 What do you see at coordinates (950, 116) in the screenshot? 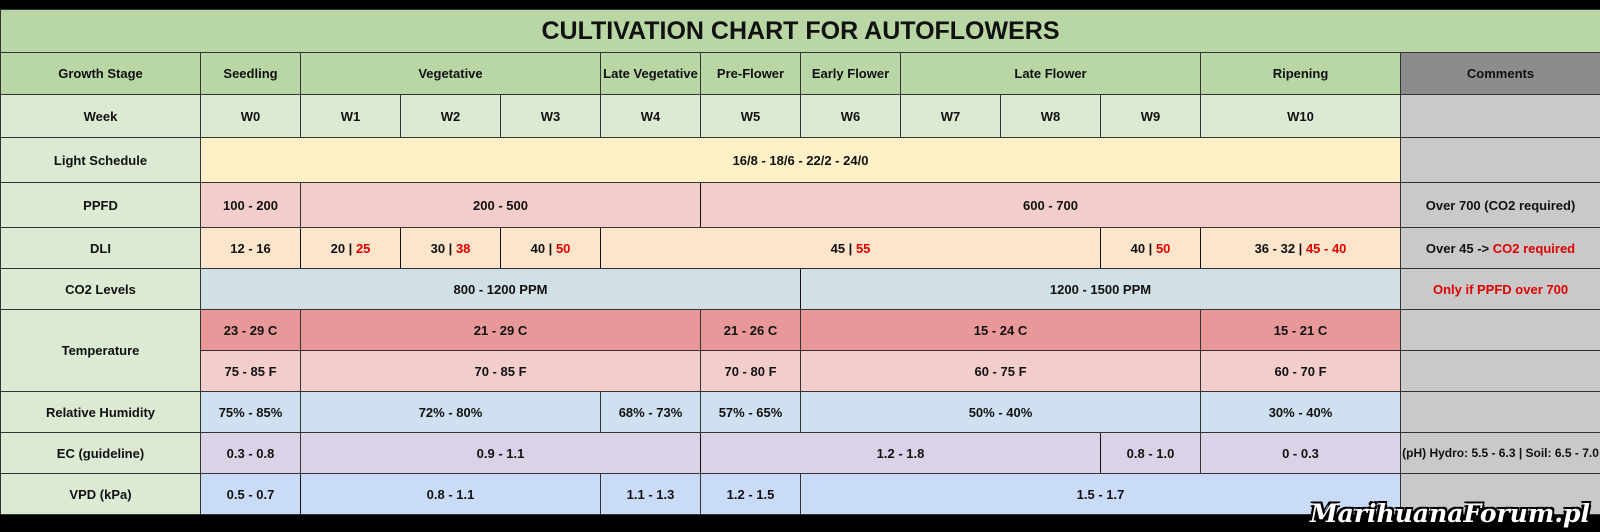
I see `week-cell: W7` at bounding box center [950, 116].